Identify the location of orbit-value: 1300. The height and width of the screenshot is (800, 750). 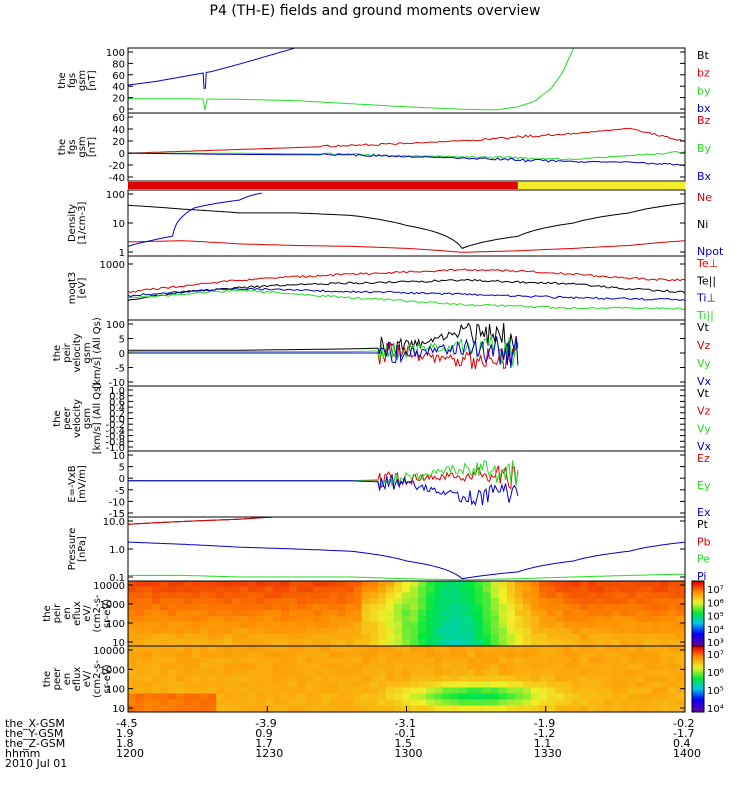
(408, 753).